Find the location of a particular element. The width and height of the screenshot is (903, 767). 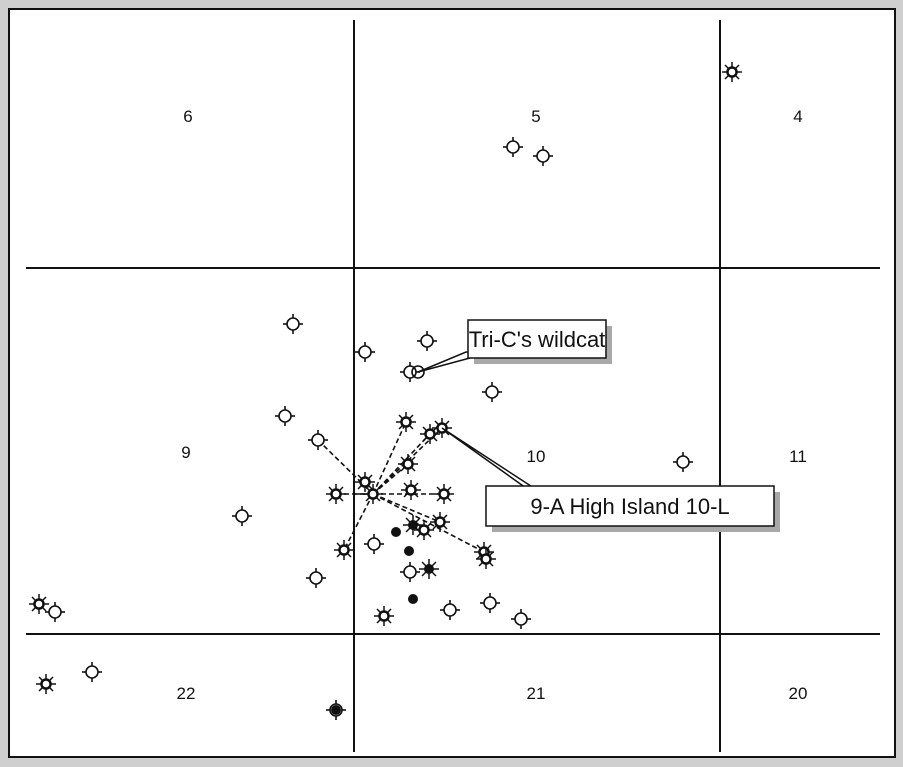

block-number-4: 4 is located at coordinates (797, 116).